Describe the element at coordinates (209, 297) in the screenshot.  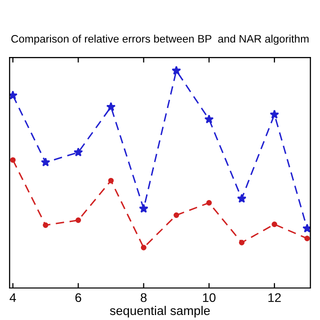
I see `x-tick-label: 10` at that location.